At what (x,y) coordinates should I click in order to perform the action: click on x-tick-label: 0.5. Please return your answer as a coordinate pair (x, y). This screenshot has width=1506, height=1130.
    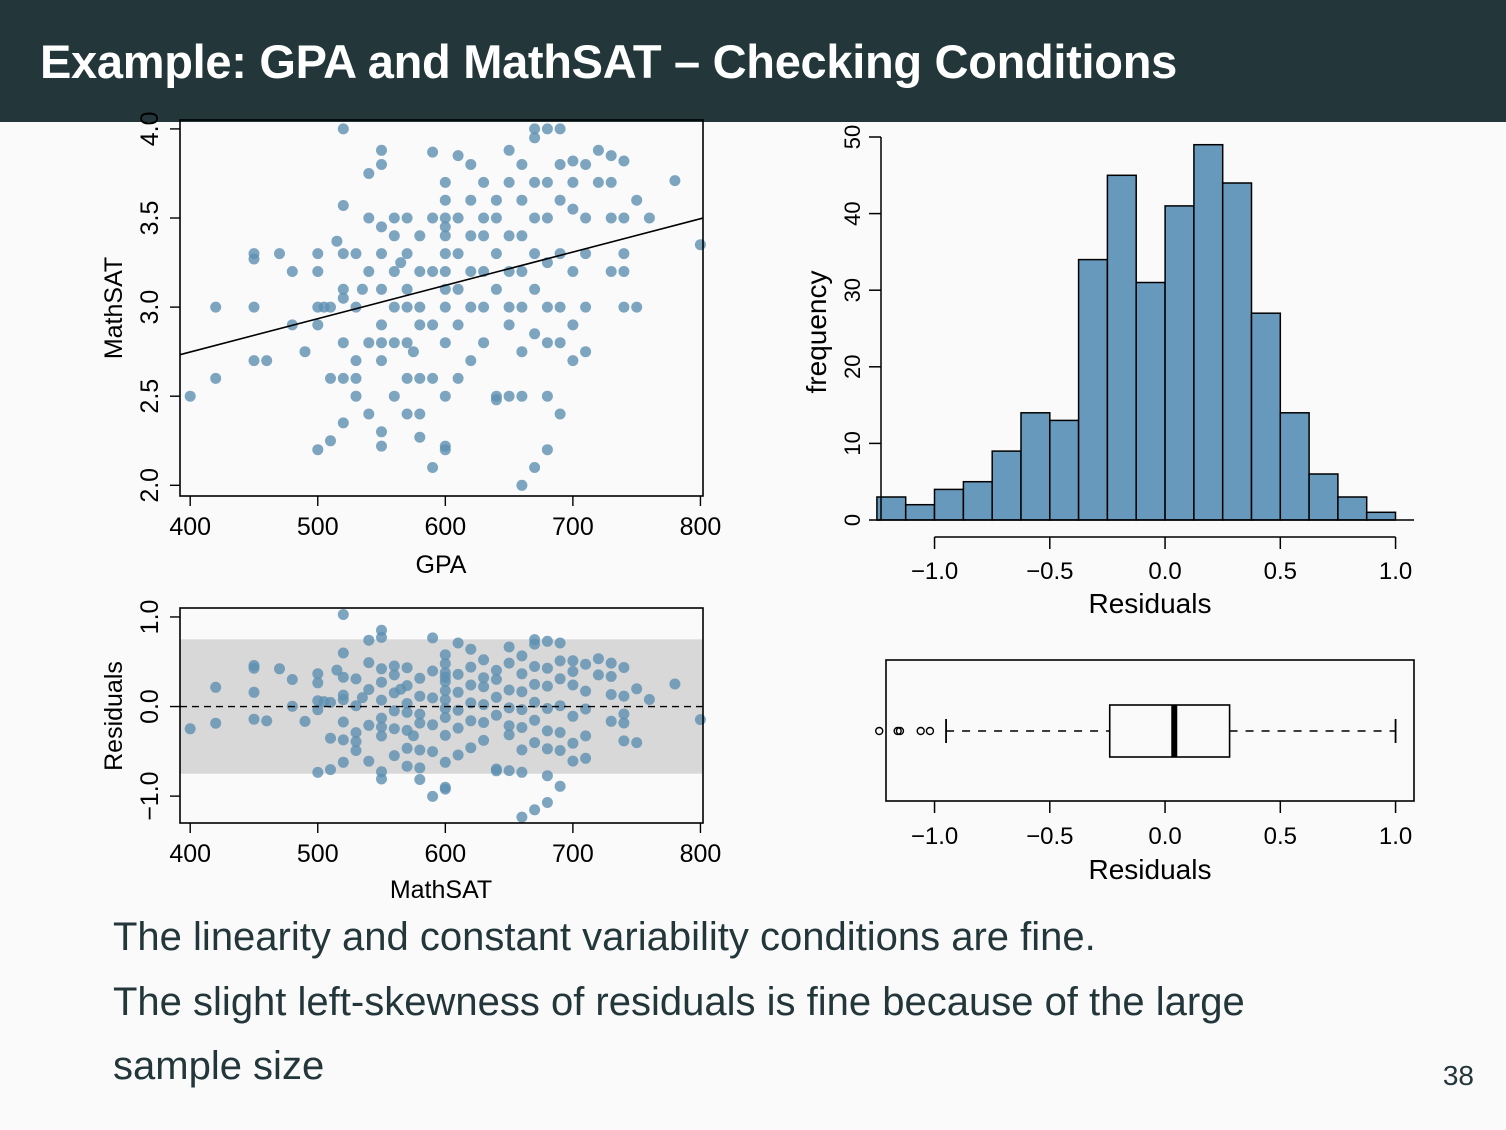
    Looking at the image, I should click on (1280, 571).